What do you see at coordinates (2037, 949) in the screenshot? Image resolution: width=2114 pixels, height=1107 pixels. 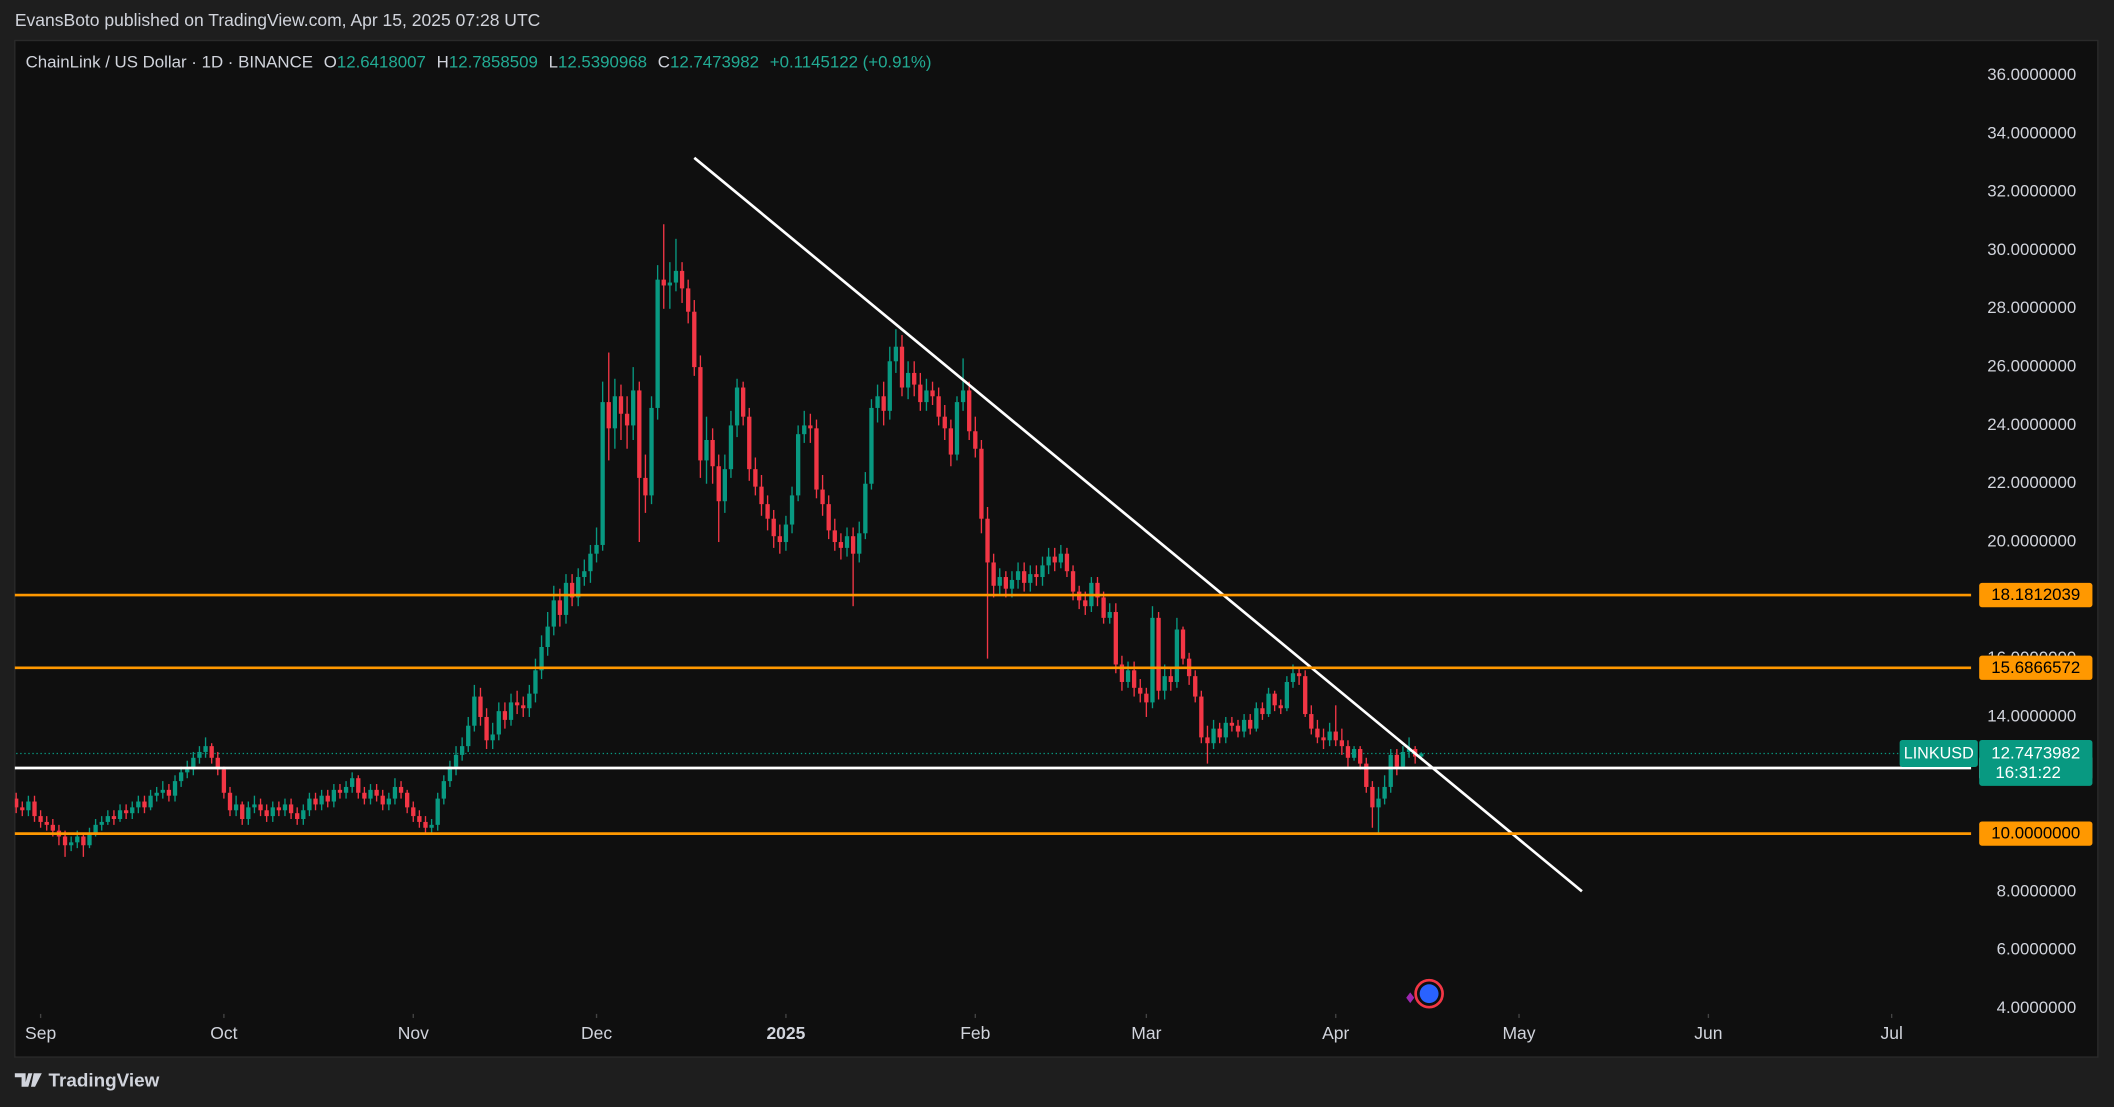 I see `y-tick-label: 6.0000000` at bounding box center [2037, 949].